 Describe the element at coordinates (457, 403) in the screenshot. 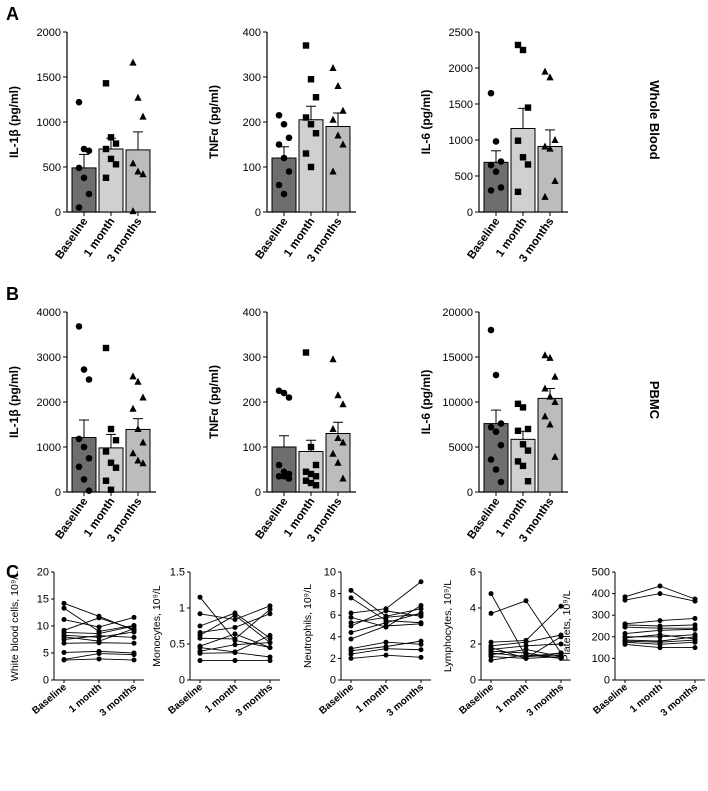

I see `y-tick-label: 10000` at that location.